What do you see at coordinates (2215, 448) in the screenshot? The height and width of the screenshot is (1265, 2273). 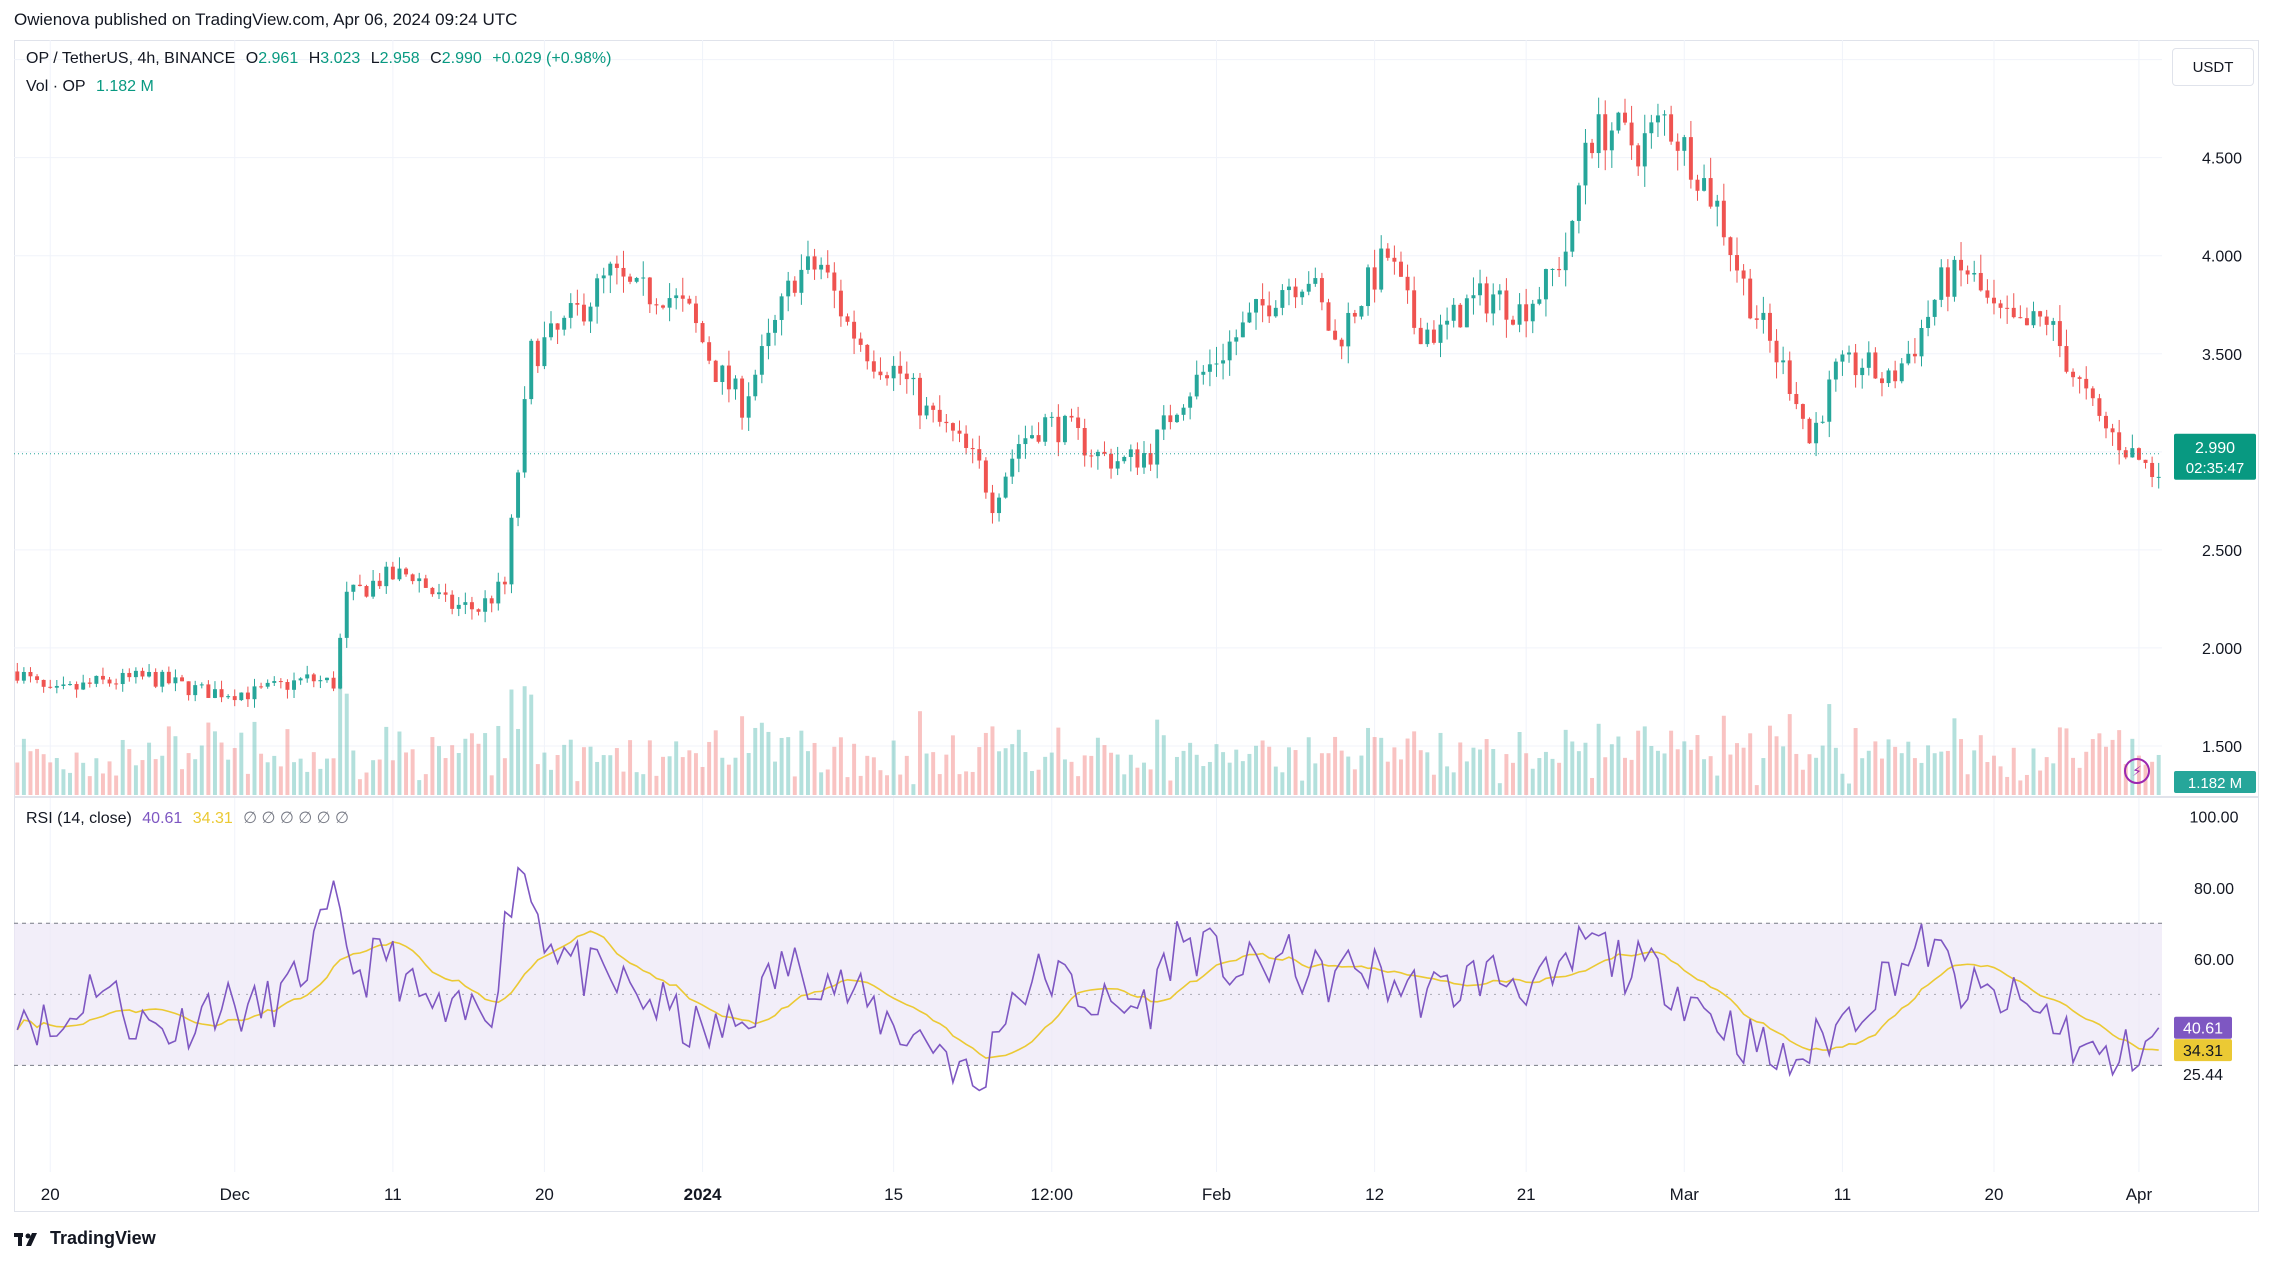 I see `last-price-label: 2.990` at bounding box center [2215, 448].